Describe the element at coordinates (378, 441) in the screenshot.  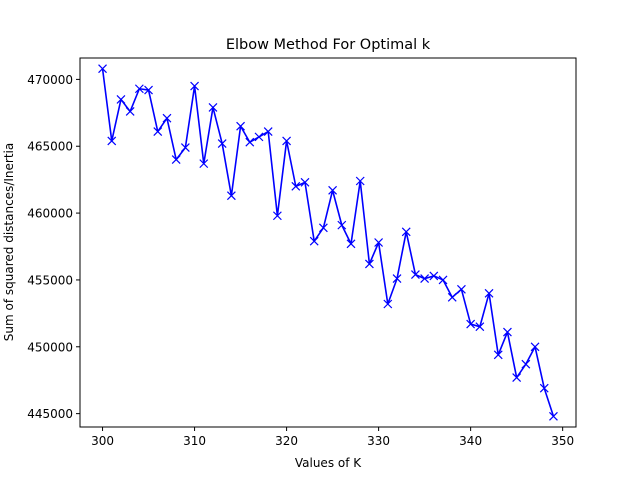
I see `x-tick-label: 330` at that location.